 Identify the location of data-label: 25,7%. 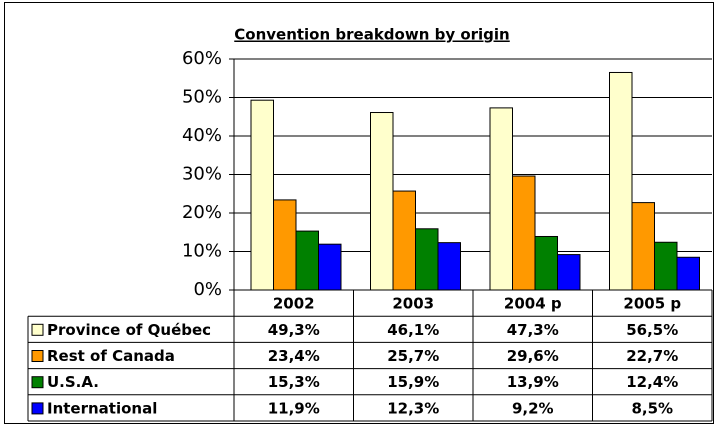
(413, 356).